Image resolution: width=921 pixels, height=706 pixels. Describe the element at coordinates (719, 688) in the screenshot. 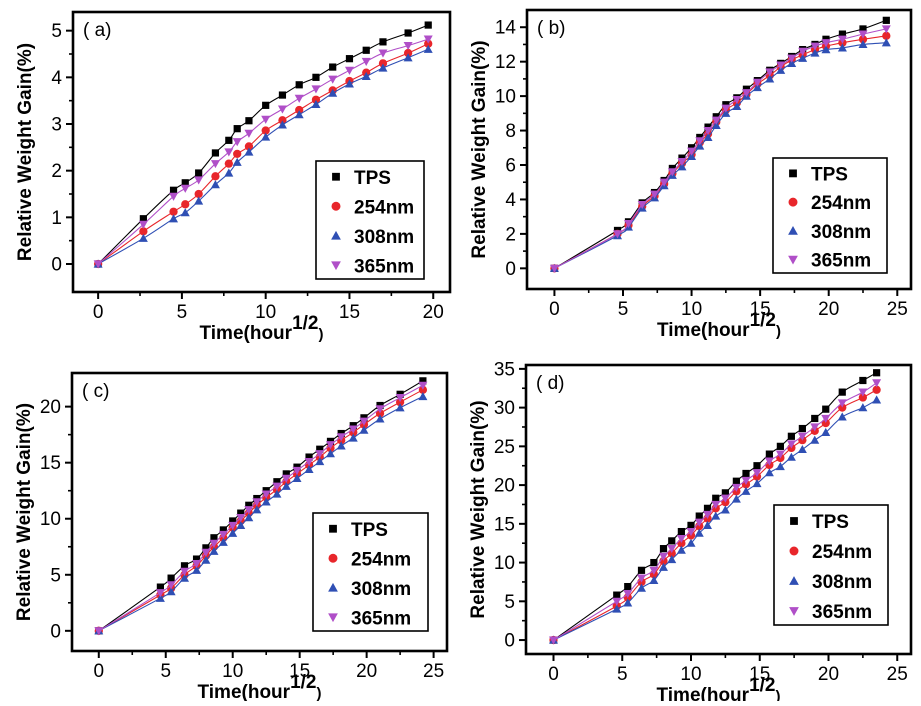

I see `x-axis-label: Time(hour1/2)` at that location.